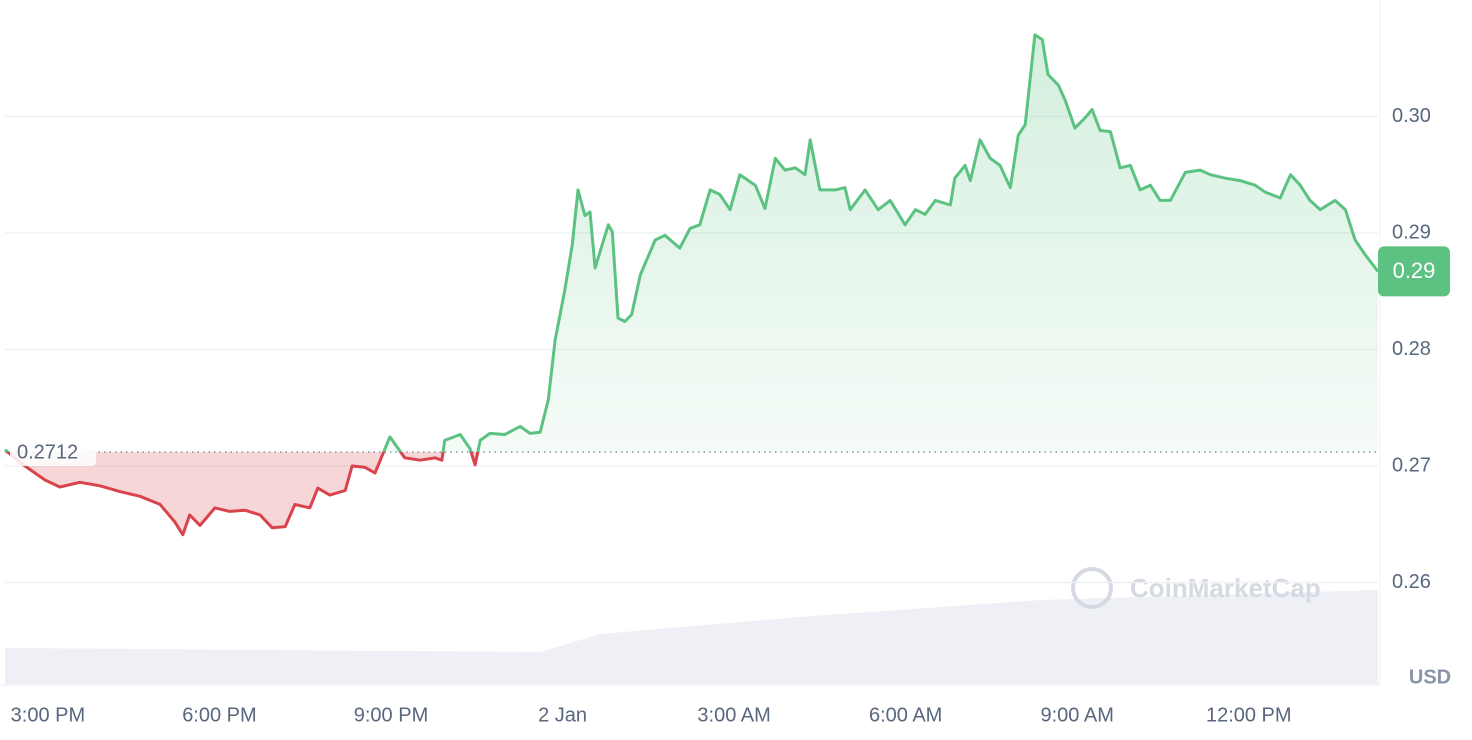  I want to click on x-tick-label: 2 Jan, so click(562, 715).